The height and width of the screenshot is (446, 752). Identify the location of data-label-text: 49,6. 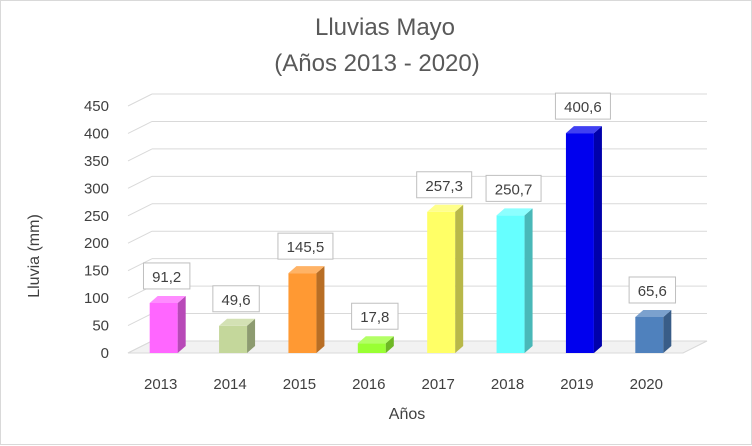
(235, 300).